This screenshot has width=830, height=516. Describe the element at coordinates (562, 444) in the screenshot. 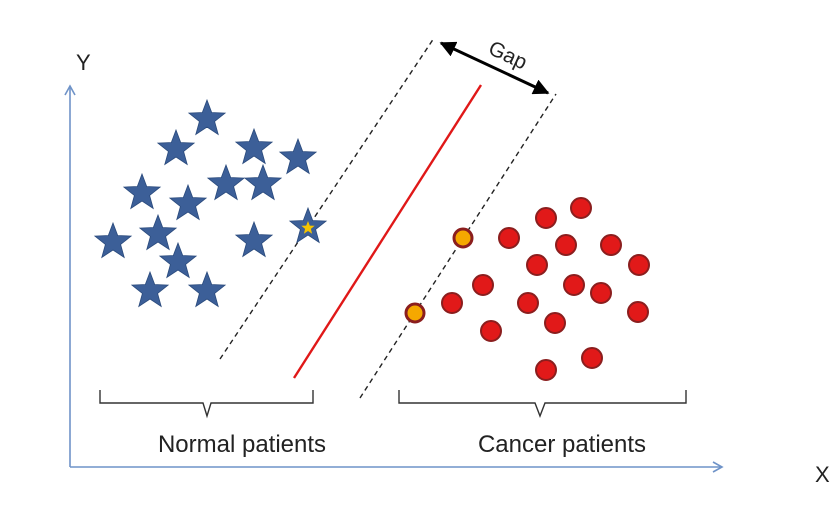

I see `cancer-patients-label: Cancer patients` at that location.